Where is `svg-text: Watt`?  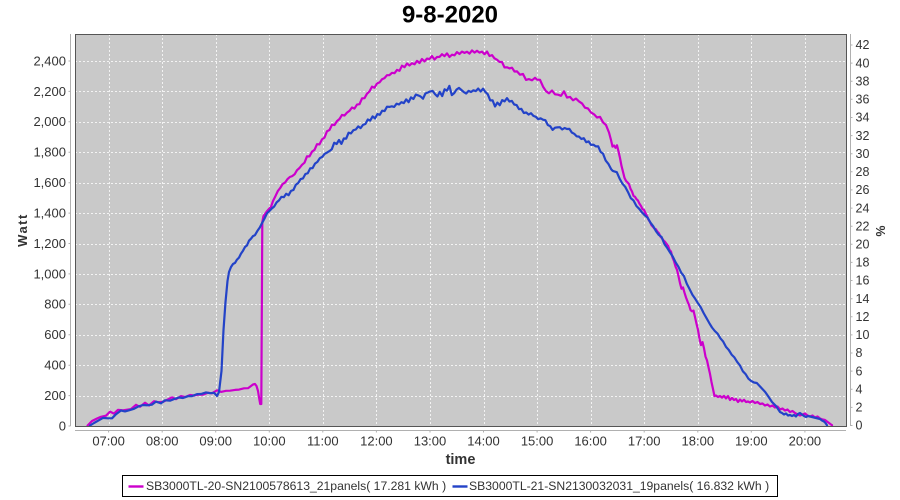 svg-text: Watt is located at coordinates (22, 230).